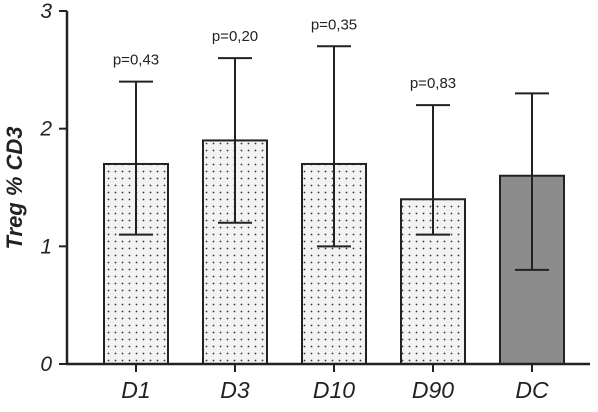  Describe the element at coordinates (46, 364) in the screenshot. I see `y-tick-label-0: 0` at that location.